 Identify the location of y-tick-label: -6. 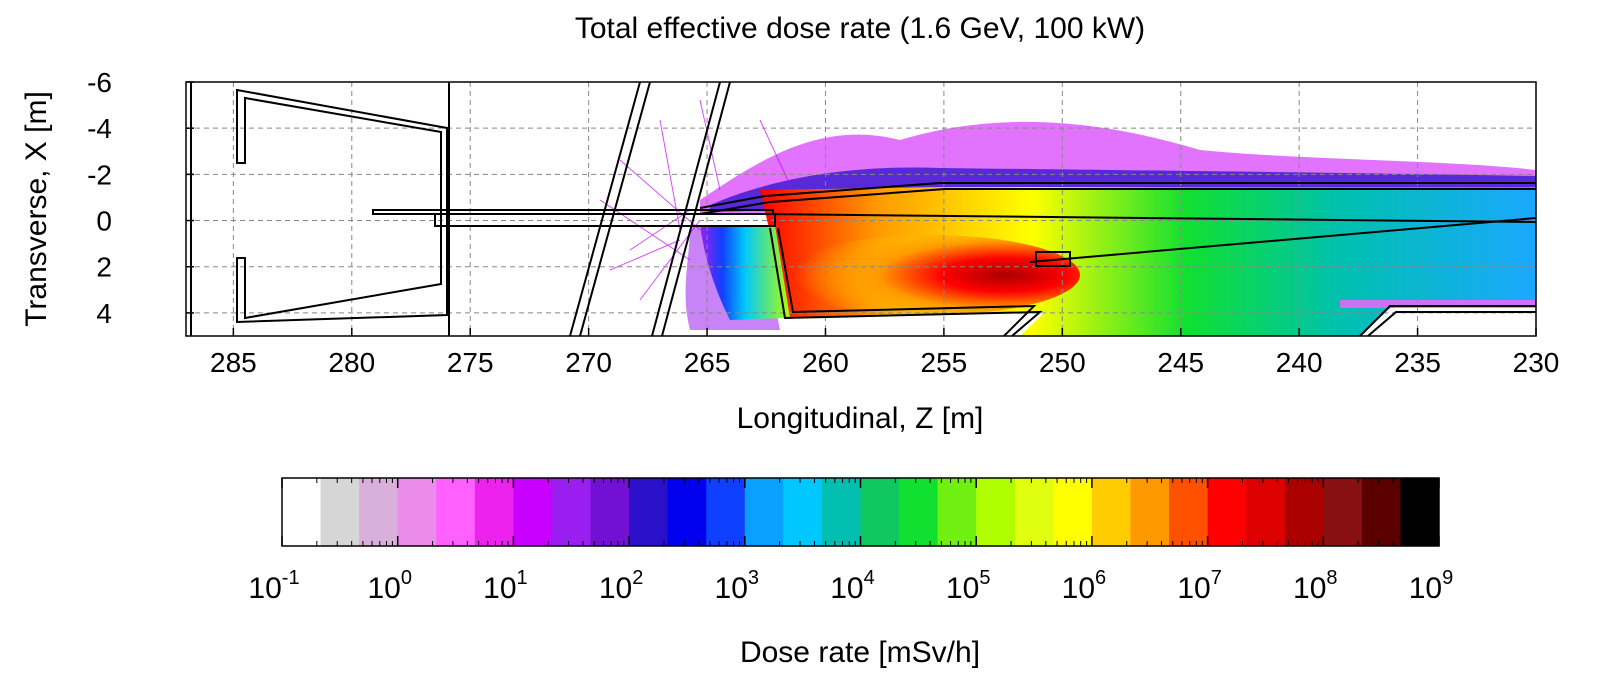
(99, 82).